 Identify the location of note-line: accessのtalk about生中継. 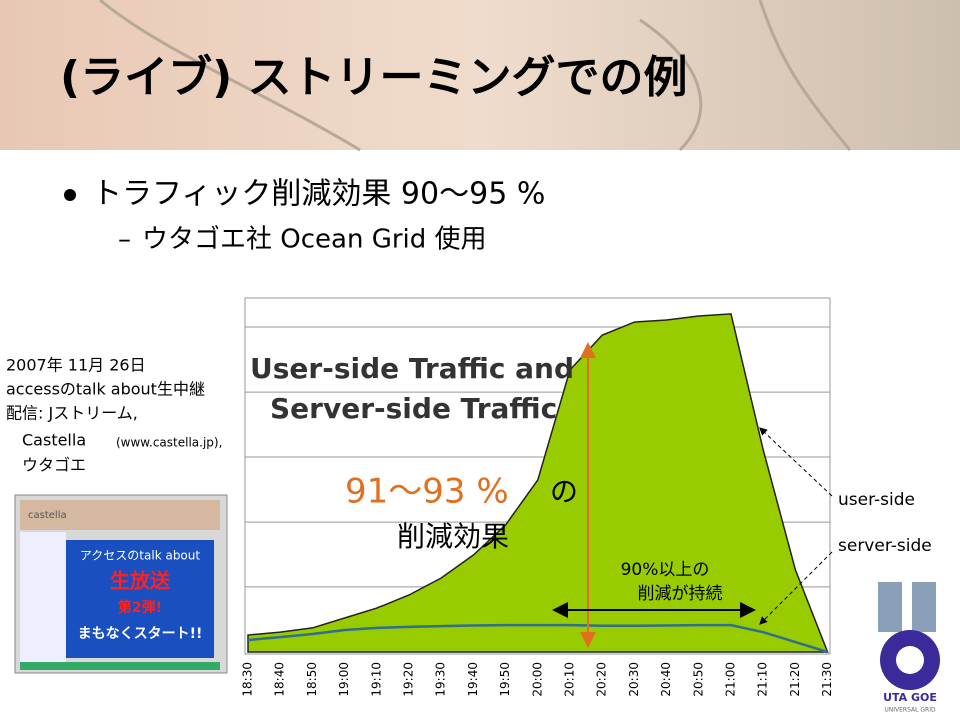
(105, 389).